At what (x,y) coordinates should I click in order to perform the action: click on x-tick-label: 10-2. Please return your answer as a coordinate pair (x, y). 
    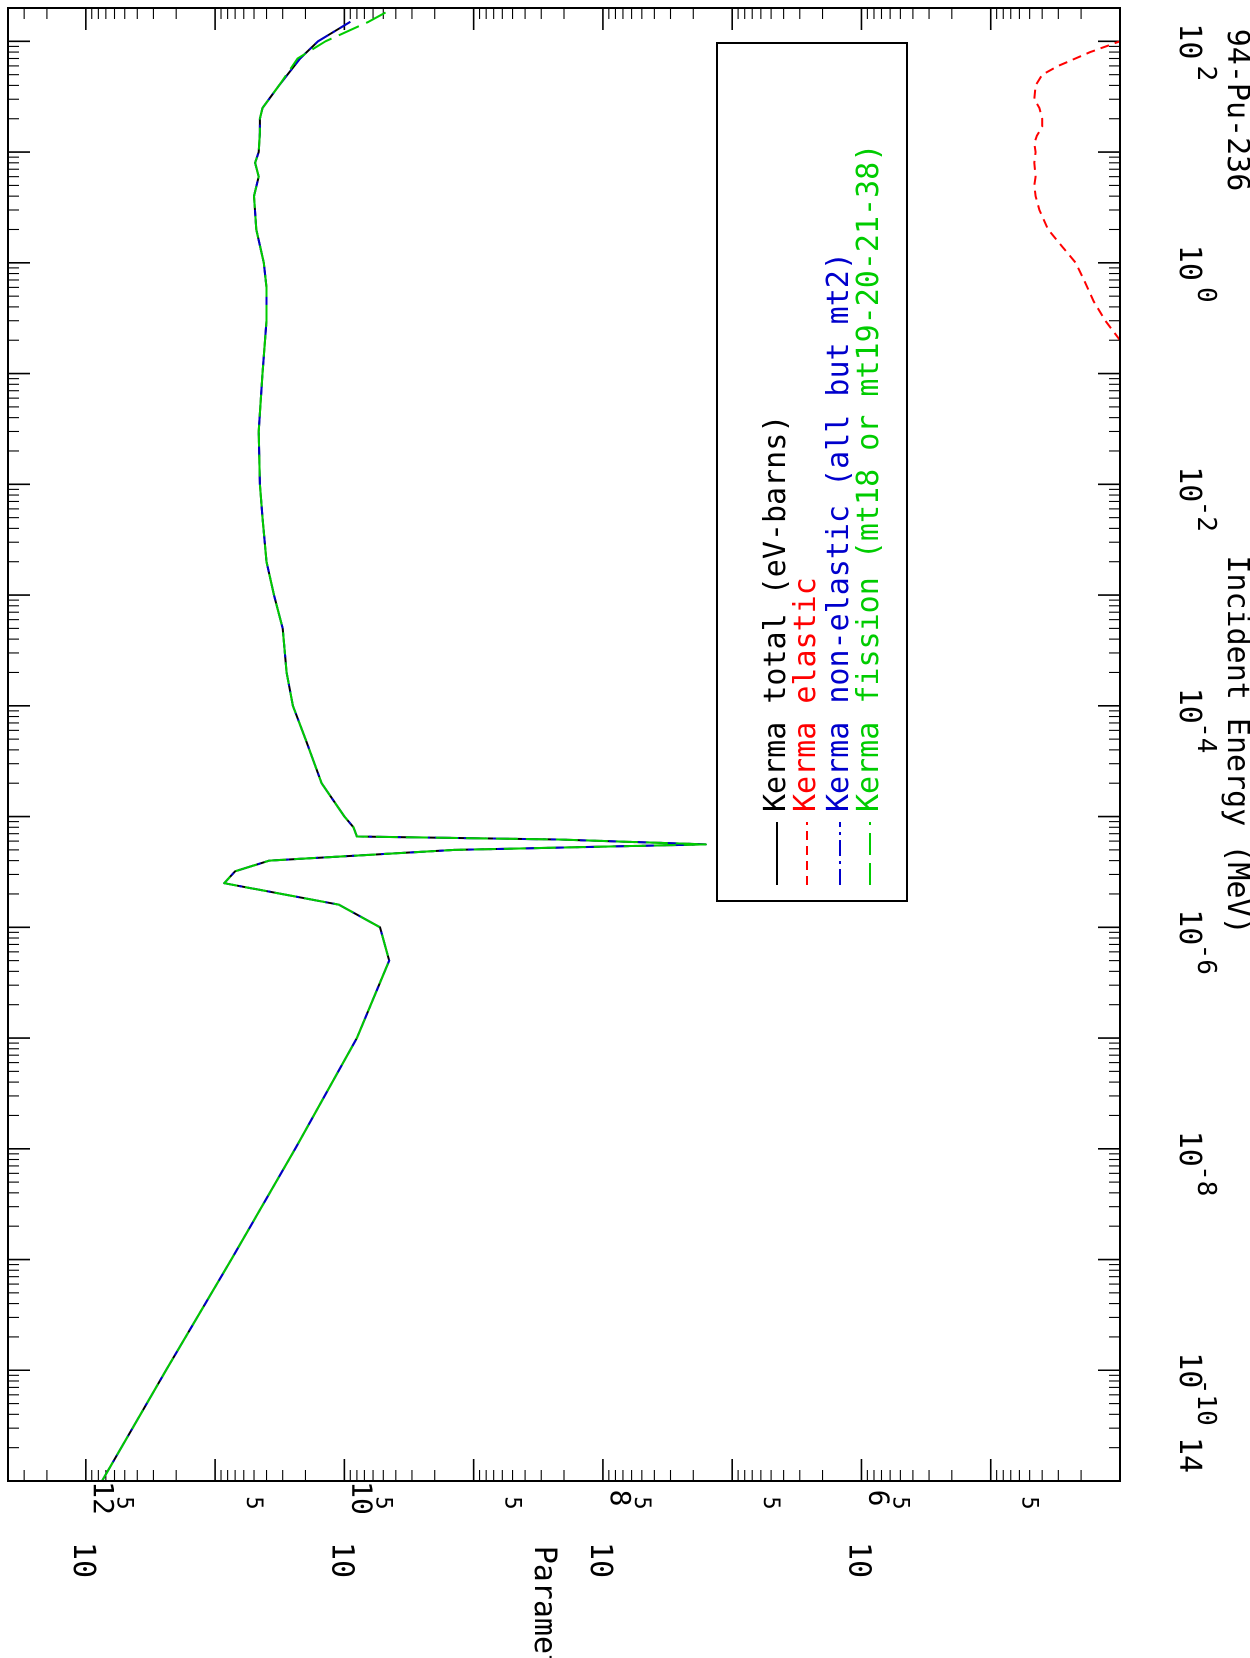
    Looking at the image, I should click on (1196, 499).